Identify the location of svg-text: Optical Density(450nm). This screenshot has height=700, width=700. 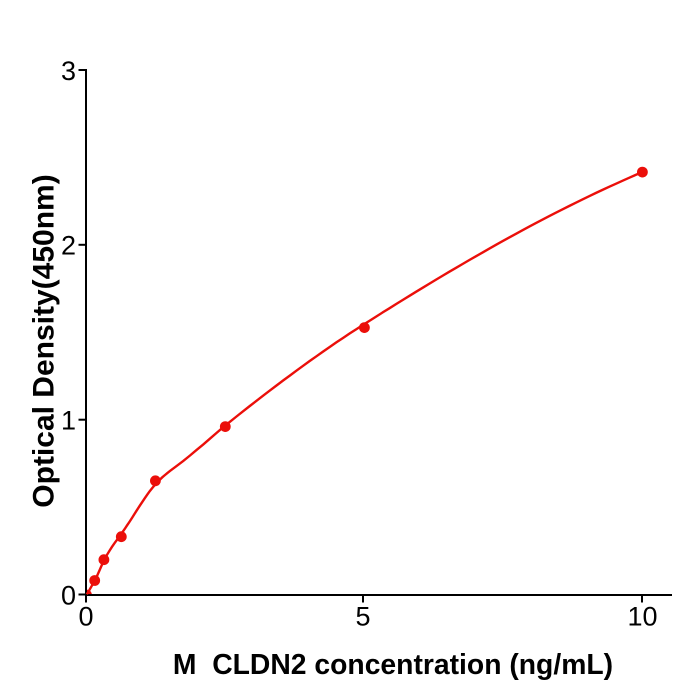
(44, 340).